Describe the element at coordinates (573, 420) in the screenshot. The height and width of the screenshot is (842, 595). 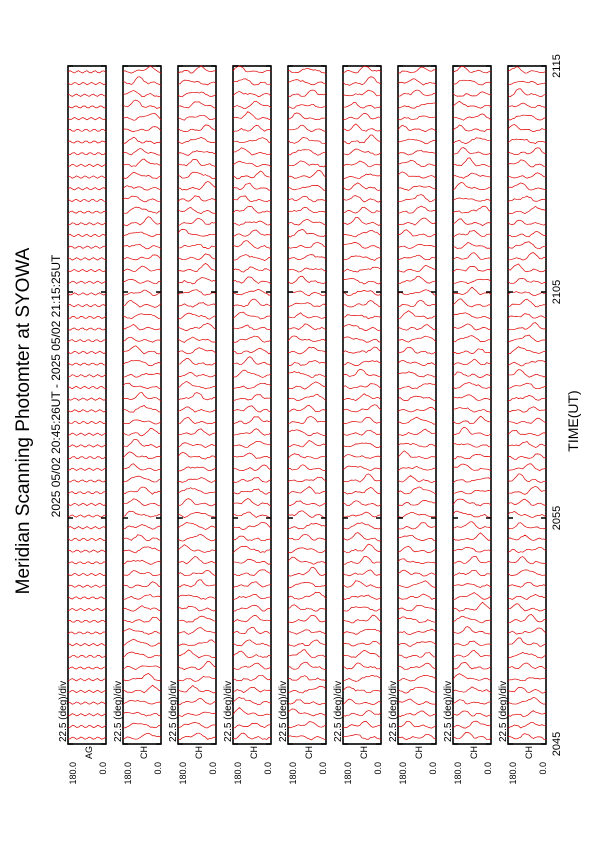
I see `x-axis-label: TIME(UT)` at that location.